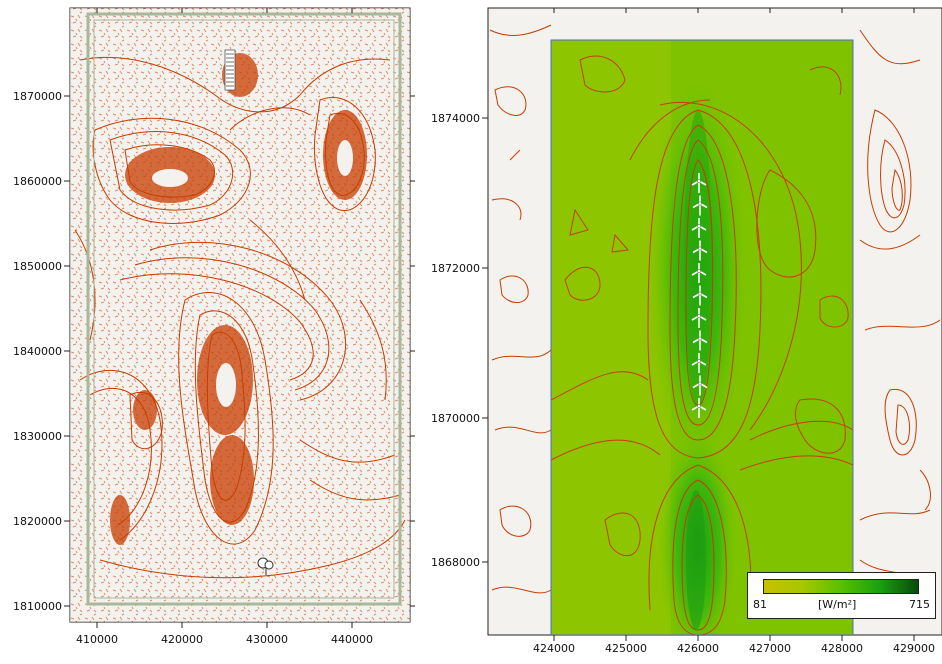 The image size is (942, 664). Describe the element at coordinates (459, 340) in the screenshot. I see `detail-y-axis: 1874000 1872000 1870000 1868000` at that location.